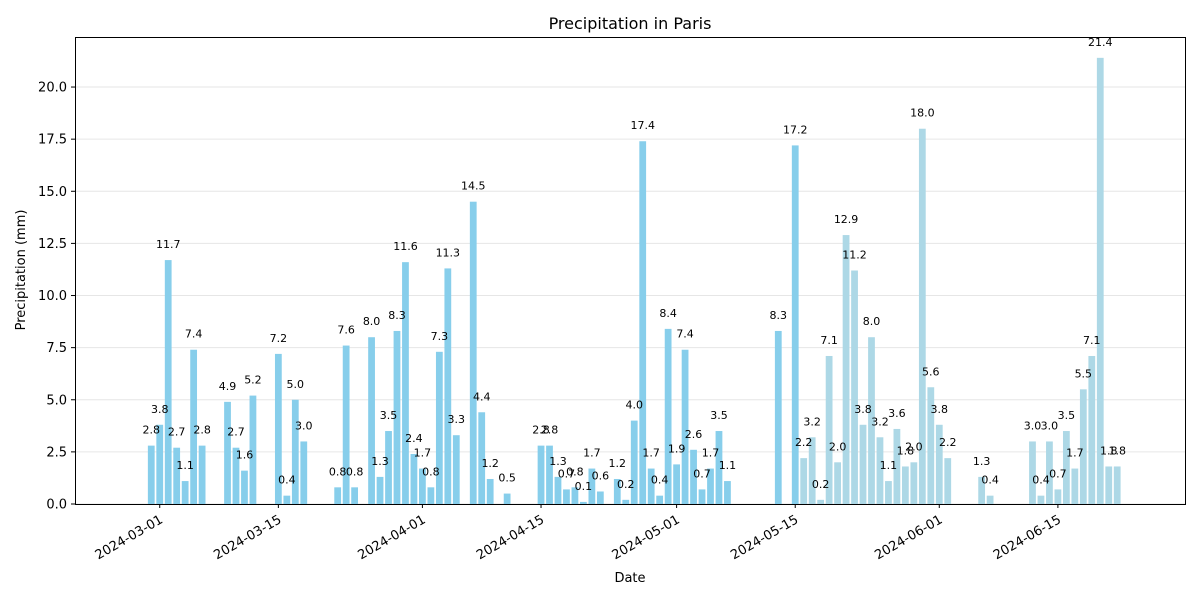 Image resolution: width=1200 pixels, height=600 pixels. What do you see at coordinates (642, 125) in the screenshot?
I see `bar-value-label: 17.4` at bounding box center [642, 125].